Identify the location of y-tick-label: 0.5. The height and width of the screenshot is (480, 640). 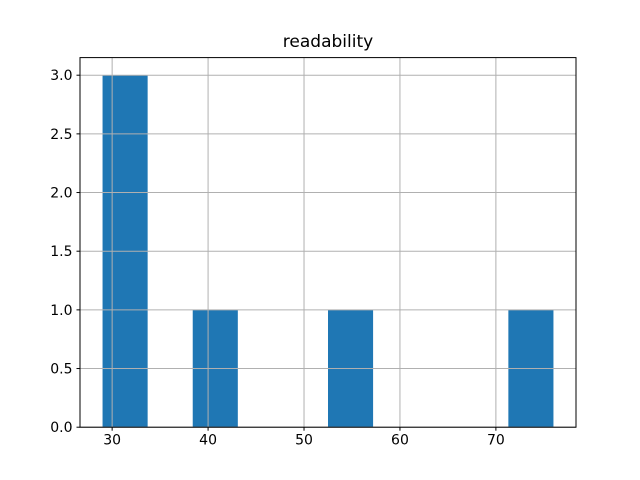
(61, 370).